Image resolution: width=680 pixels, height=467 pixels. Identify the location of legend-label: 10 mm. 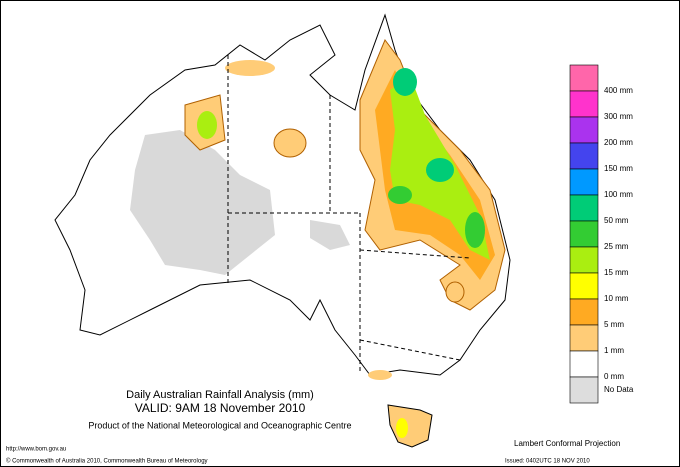
(616, 298).